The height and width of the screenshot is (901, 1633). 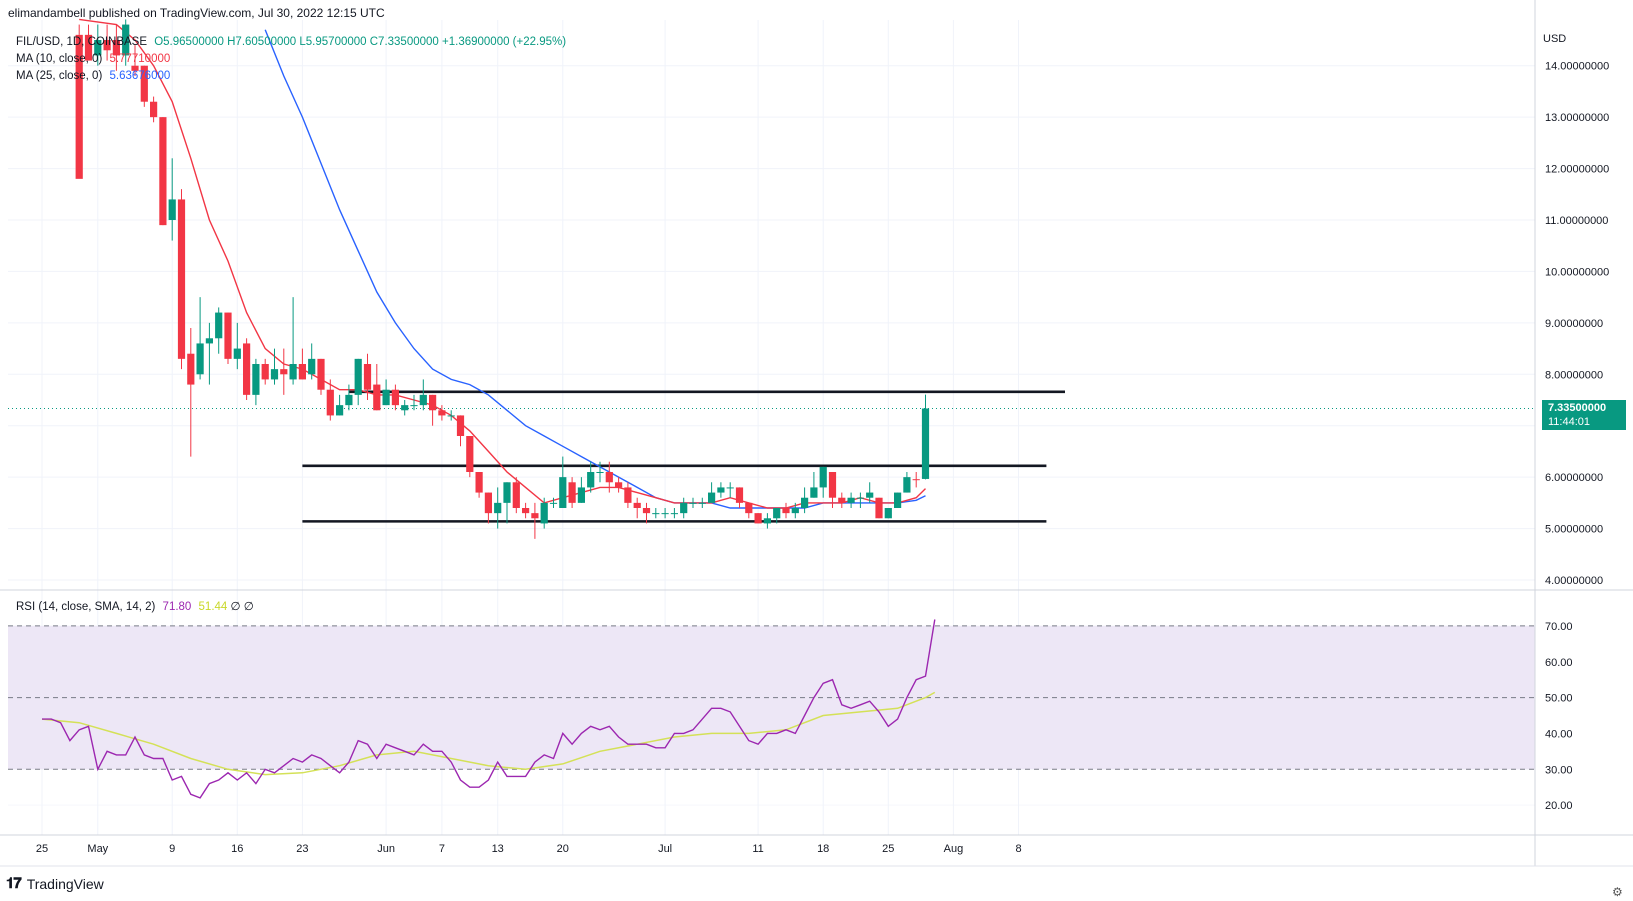 What do you see at coordinates (563, 849) in the screenshot?
I see `time-tick-label: 20` at bounding box center [563, 849].